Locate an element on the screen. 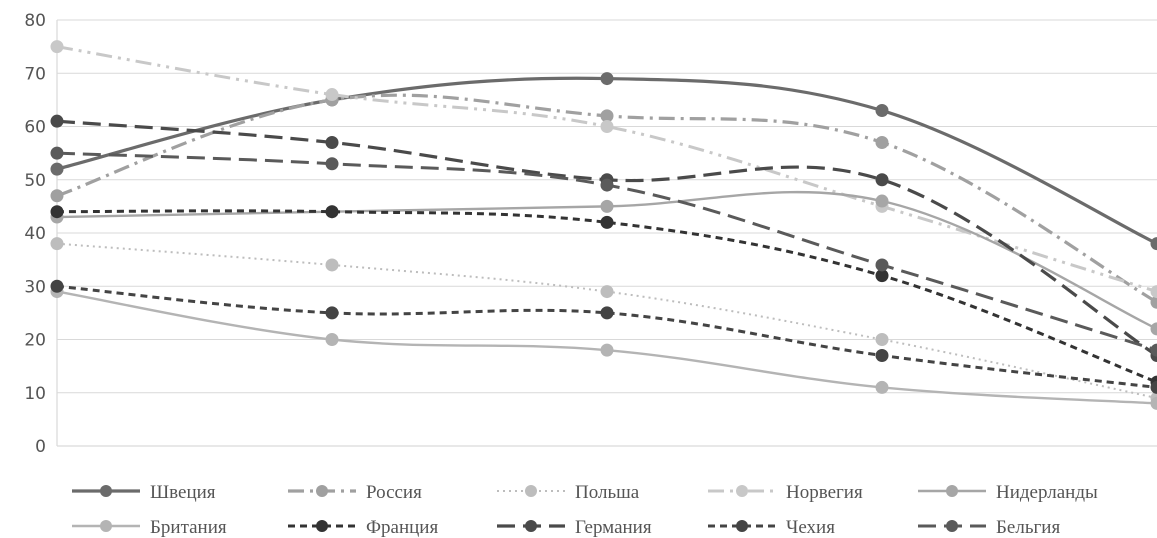 The width and height of the screenshot is (1157, 538). y-tick-label: 20 is located at coordinates (35, 341).